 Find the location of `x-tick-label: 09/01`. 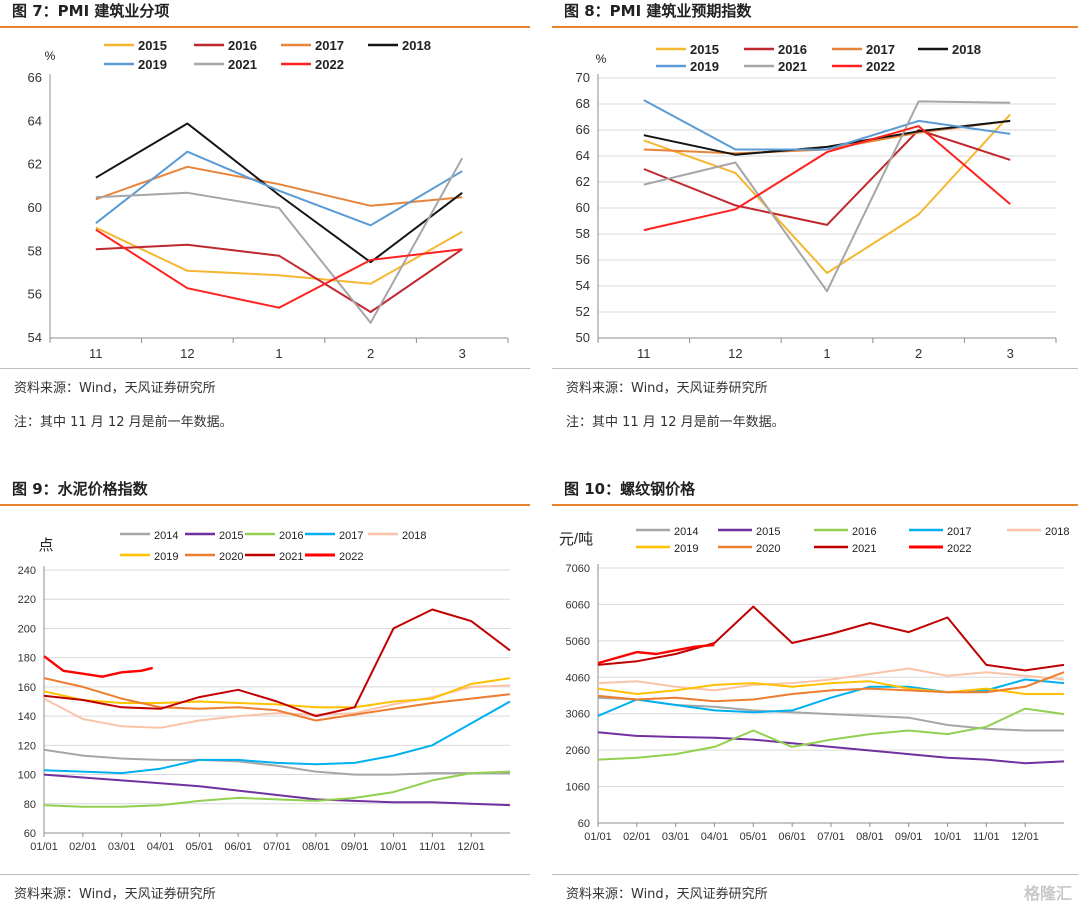

x-tick-label: 09/01 is located at coordinates (355, 847).